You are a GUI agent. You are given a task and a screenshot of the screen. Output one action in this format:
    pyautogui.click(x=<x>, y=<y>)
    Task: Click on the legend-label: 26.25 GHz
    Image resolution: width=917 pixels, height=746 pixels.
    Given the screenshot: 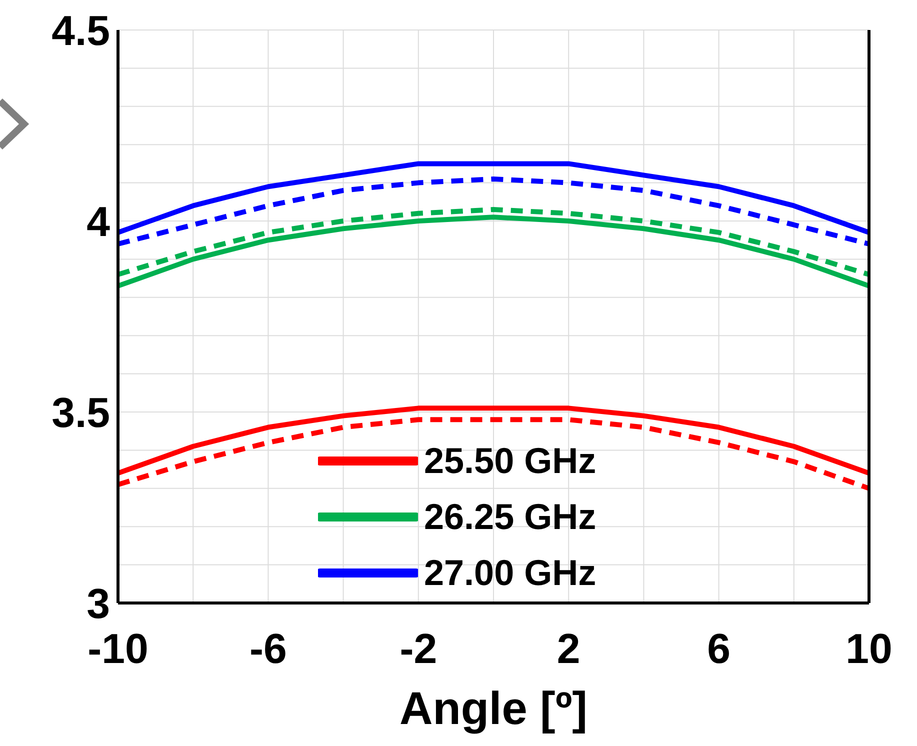 What is the action you would take?
    pyautogui.click(x=510, y=517)
    